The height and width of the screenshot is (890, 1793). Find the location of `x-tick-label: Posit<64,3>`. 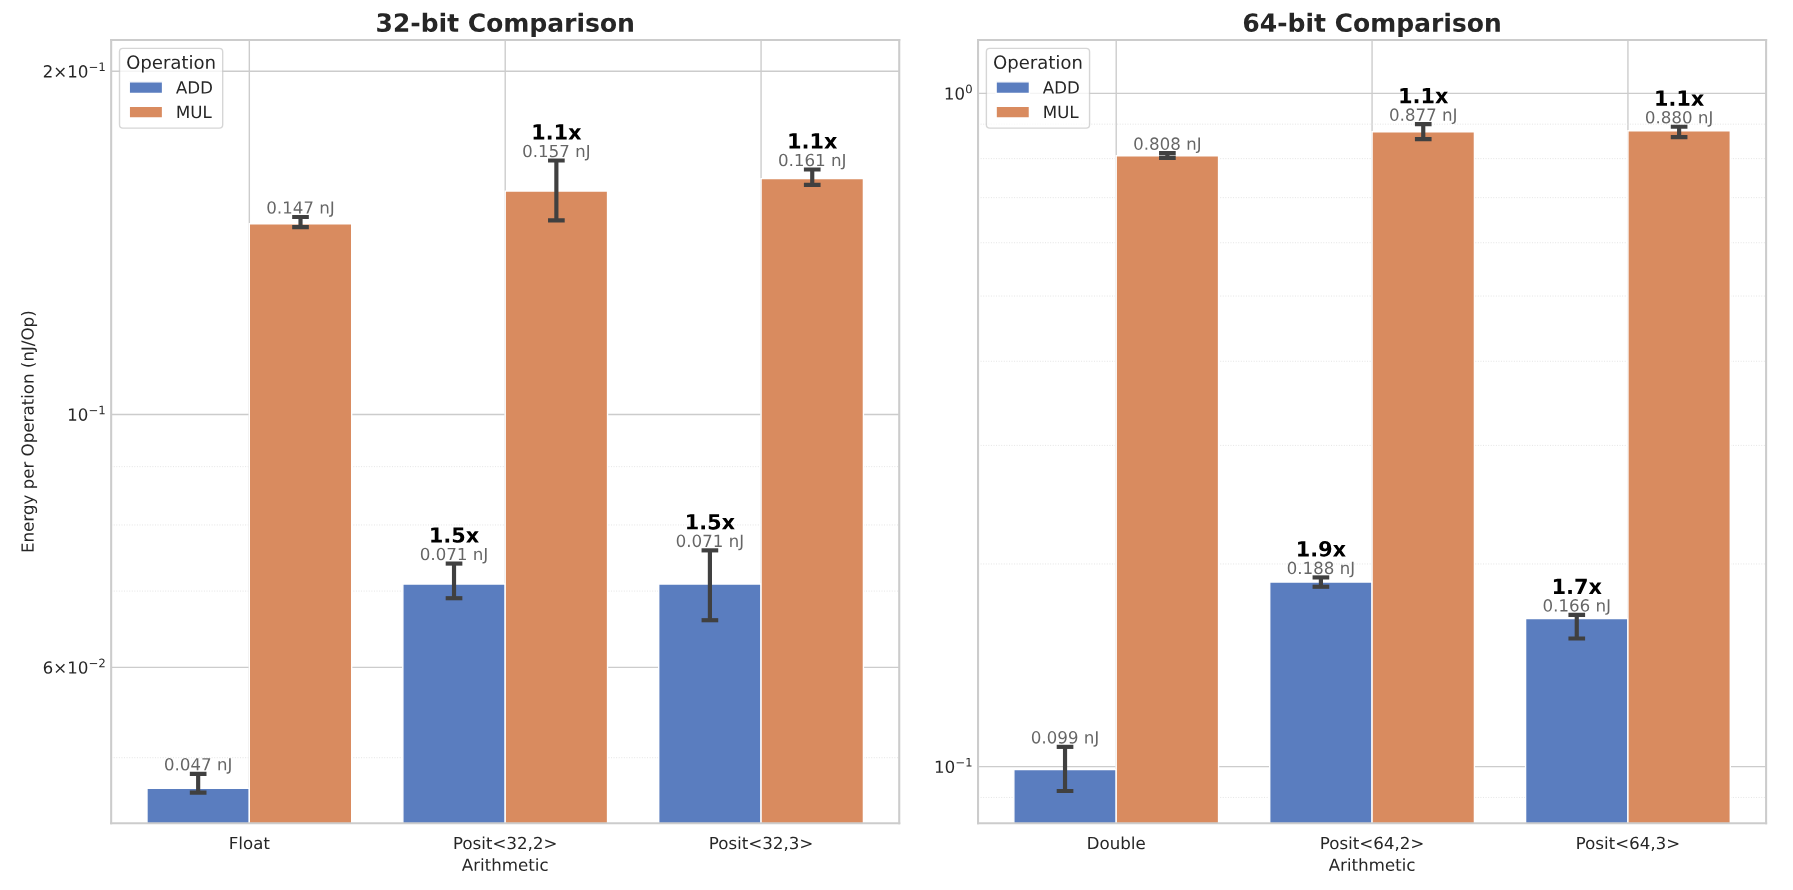

x-tick-label: Posit<64,3> is located at coordinates (1628, 844).